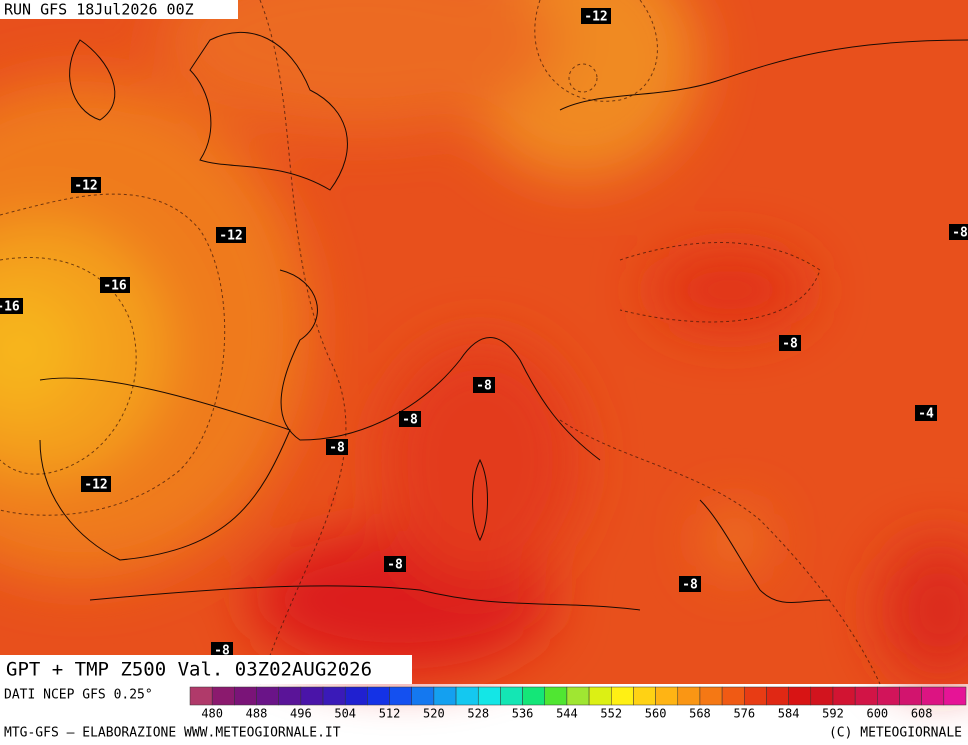  I want to click on colorbar-tick-label: 544, so click(567, 714).